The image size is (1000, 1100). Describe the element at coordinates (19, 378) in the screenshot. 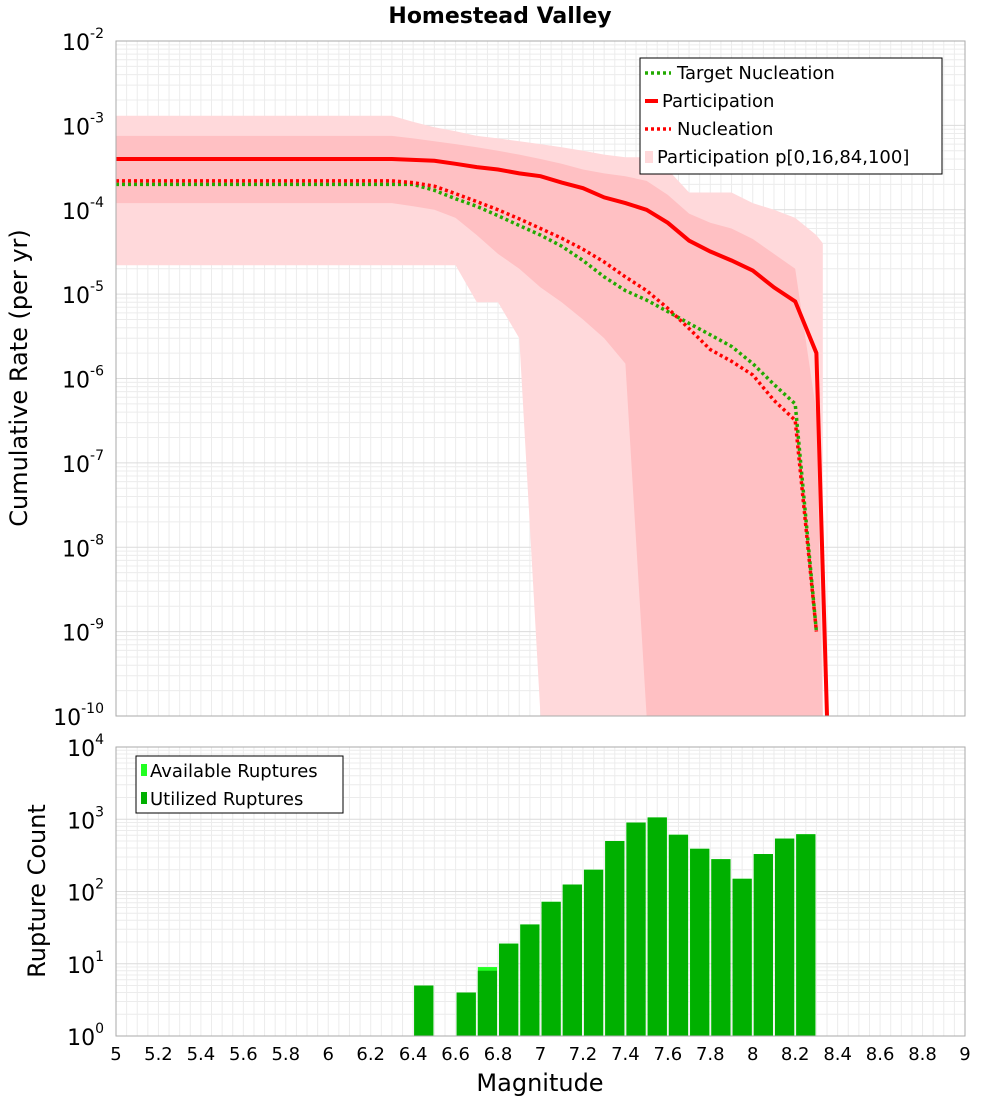

I see `top-y-axis-label: Cumulative Rate (per yr)` at that location.